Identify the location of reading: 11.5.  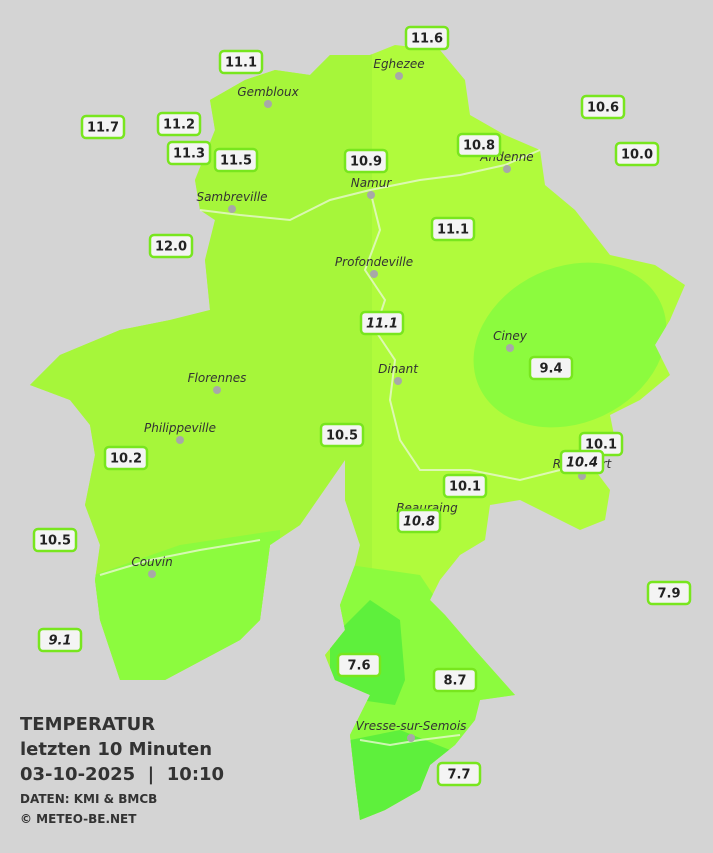
(236, 160).